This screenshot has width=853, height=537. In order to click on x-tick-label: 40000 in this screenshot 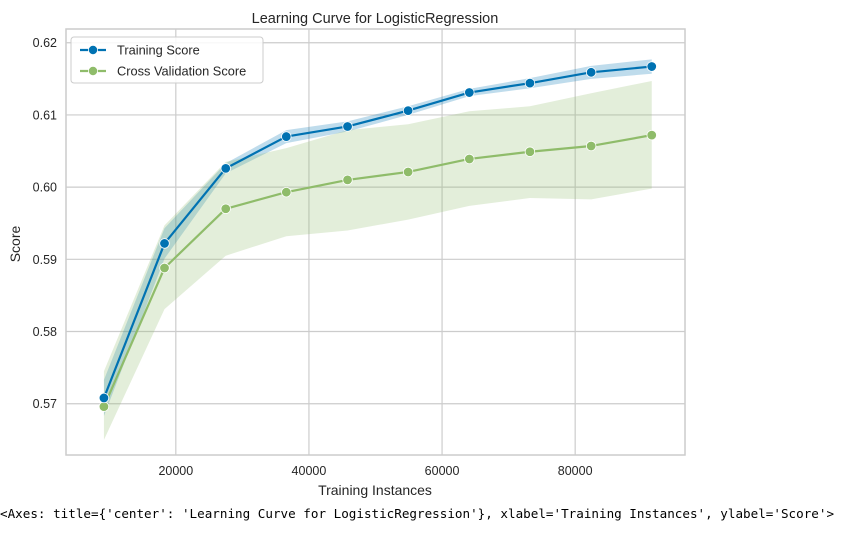, I will do `click(309, 471)`.